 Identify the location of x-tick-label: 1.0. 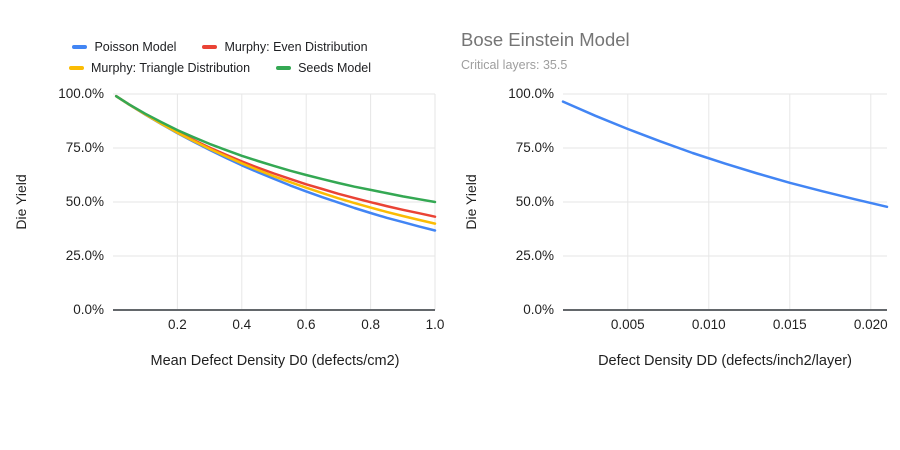
(435, 324).